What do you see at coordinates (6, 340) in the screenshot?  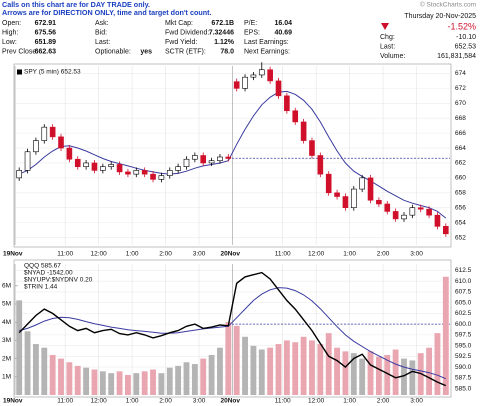 I see `y2-tick-label: 3M` at bounding box center [6, 340].